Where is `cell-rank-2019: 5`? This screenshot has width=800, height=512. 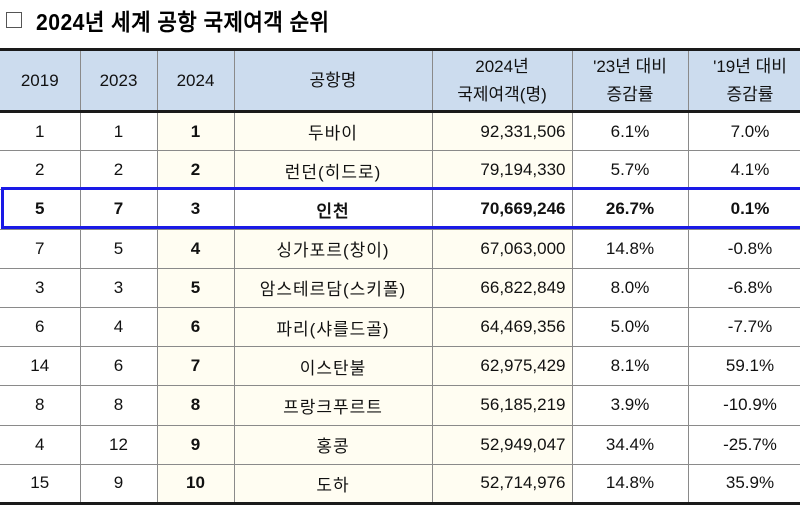 cell-rank-2019: 5 is located at coordinates (40, 209).